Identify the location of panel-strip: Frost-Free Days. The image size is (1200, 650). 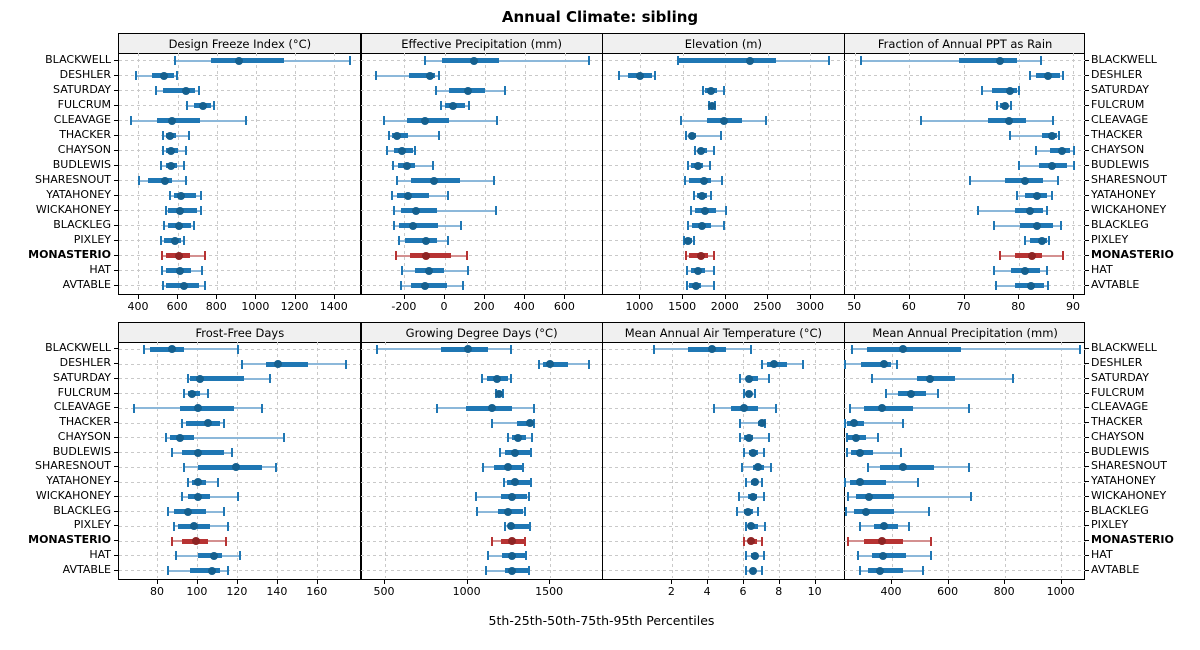
(240, 333).